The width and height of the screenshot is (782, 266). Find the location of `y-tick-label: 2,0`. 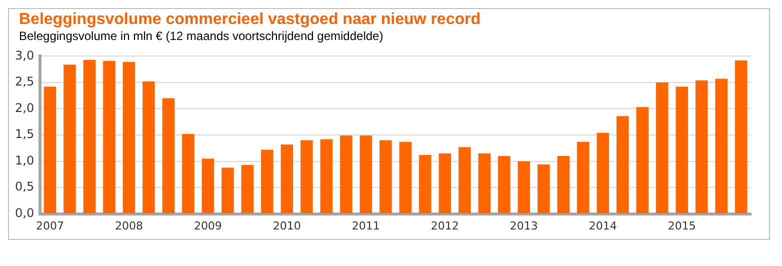

y-tick-label: 2,0 is located at coordinates (24, 107).